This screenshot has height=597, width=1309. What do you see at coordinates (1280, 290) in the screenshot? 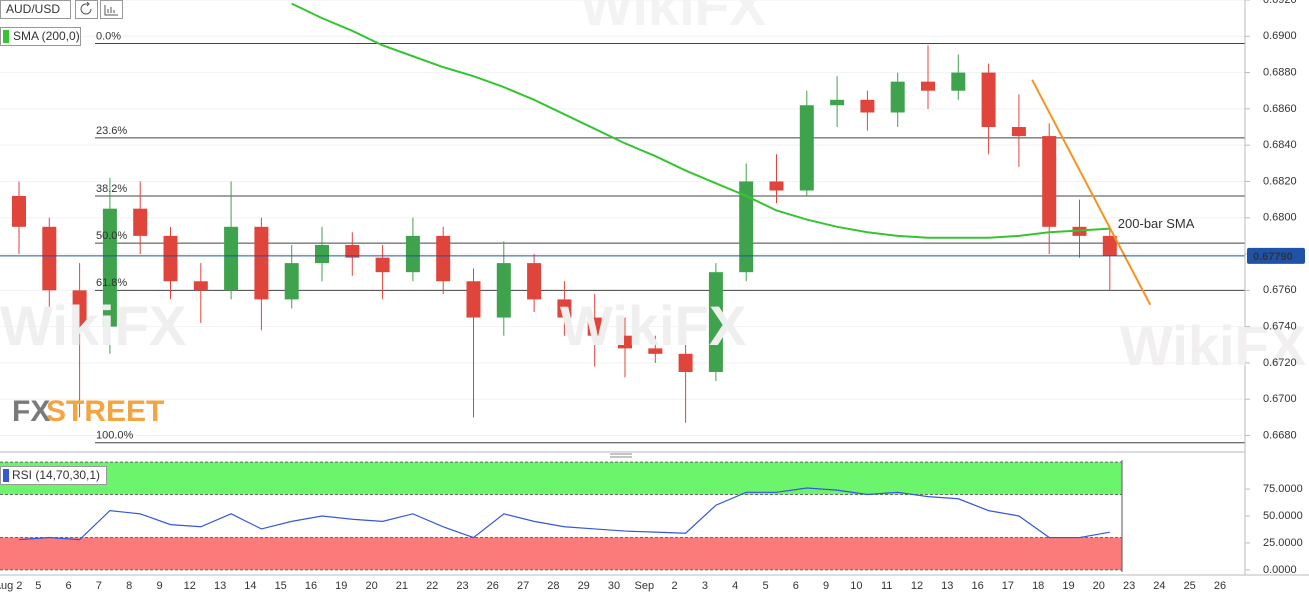
I see `y-tick-label: 0.6760` at bounding box center [1280, 290].